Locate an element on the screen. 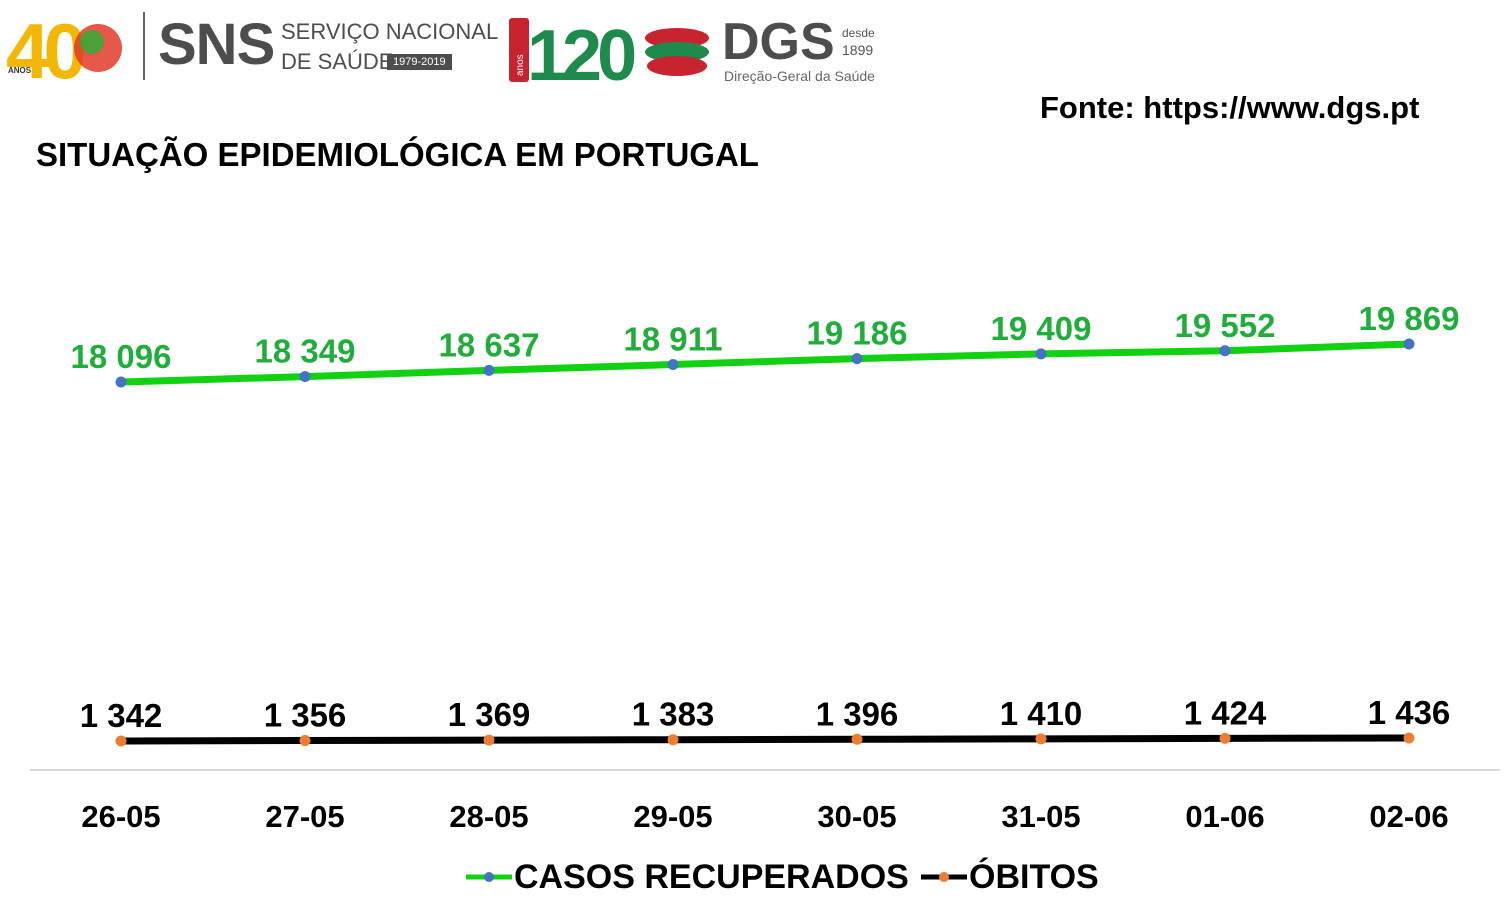 The height and width of the screenshot is (904, 1512). data-label-recuperados: 18 096 is located at coordinates (121, 356).